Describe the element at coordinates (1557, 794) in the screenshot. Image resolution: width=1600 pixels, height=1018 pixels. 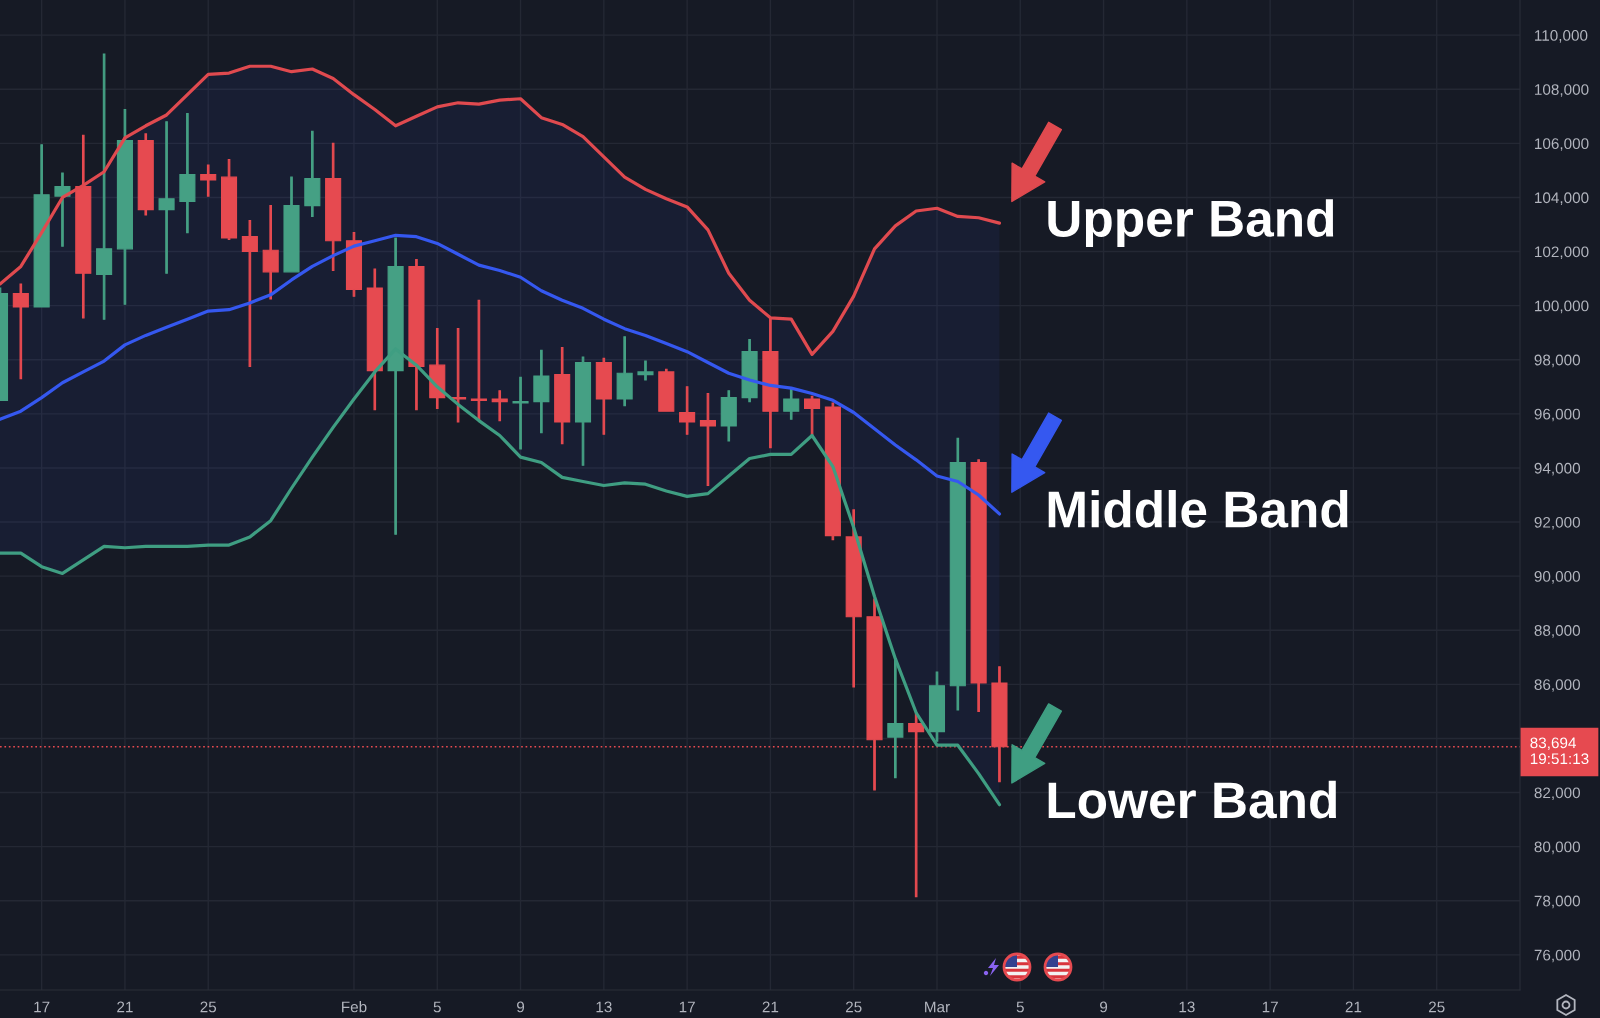
I see `y-tick-label: 82,000` at that location.